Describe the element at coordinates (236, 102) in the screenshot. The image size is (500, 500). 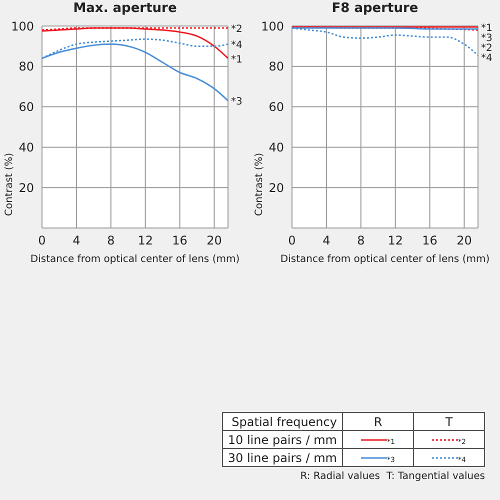
I see `series-label: *3` at that location.